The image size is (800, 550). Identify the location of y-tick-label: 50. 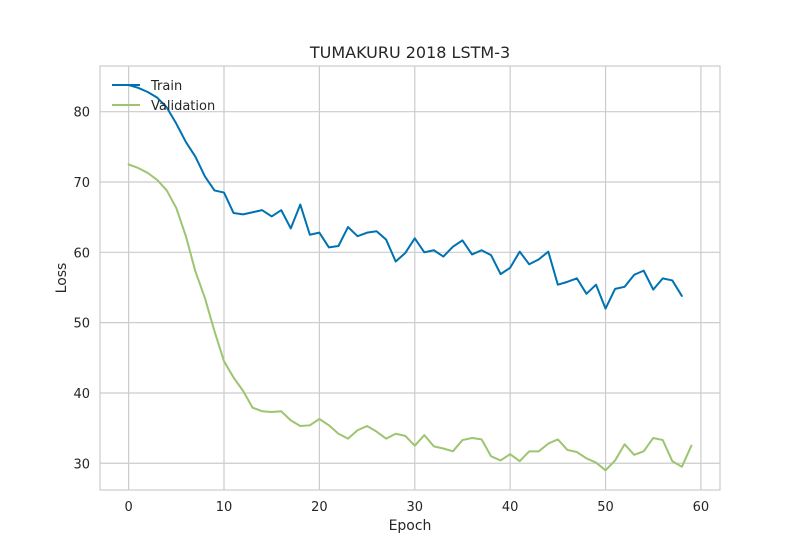
(81, 324).